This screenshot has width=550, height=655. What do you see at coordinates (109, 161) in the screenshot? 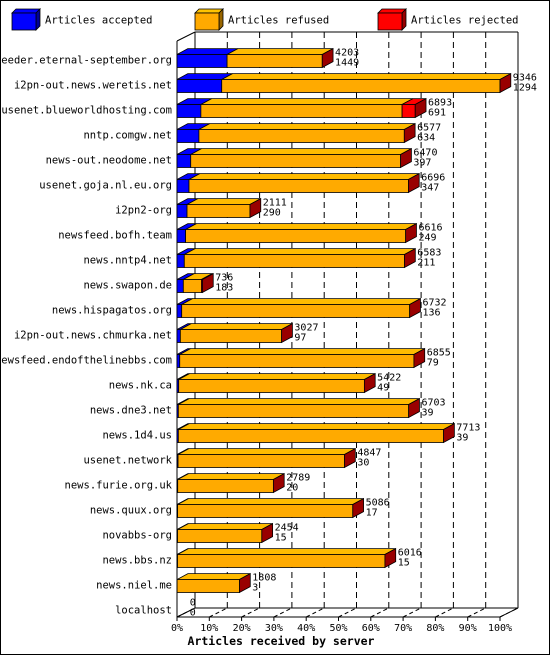
I see `y-tick-label: news-out.neodome.net` at bounding box center [109, 161].